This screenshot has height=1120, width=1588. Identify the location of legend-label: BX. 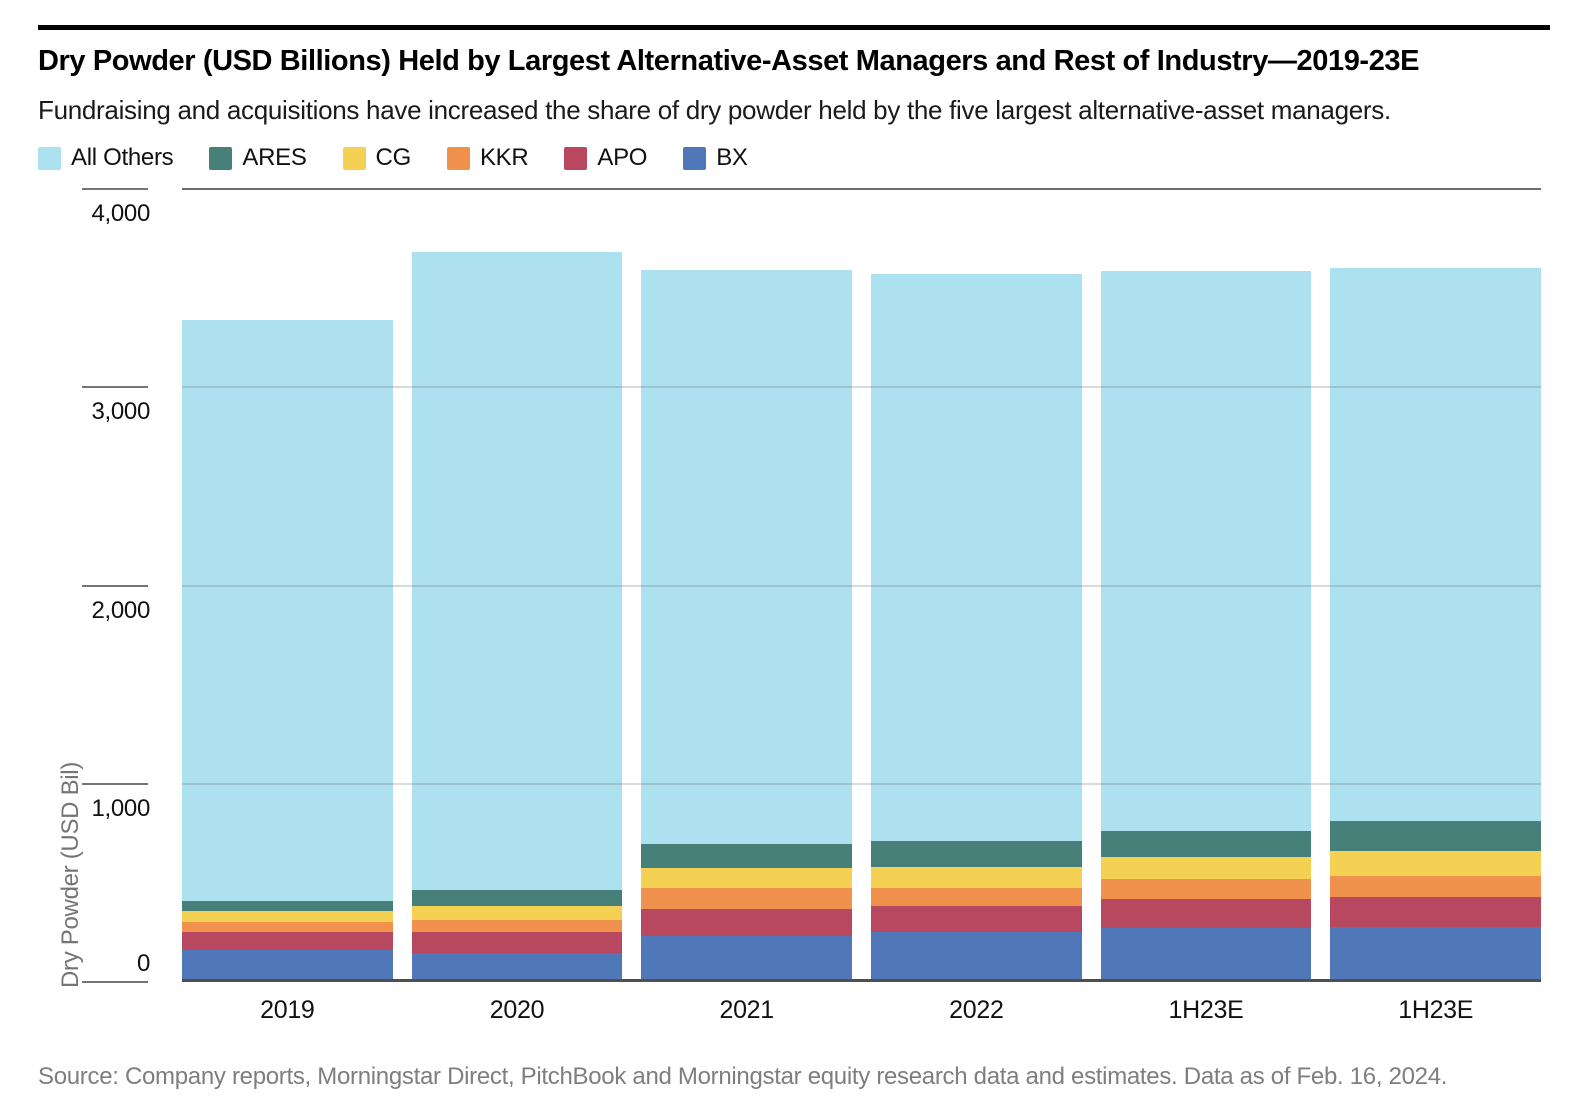
(732, 157).